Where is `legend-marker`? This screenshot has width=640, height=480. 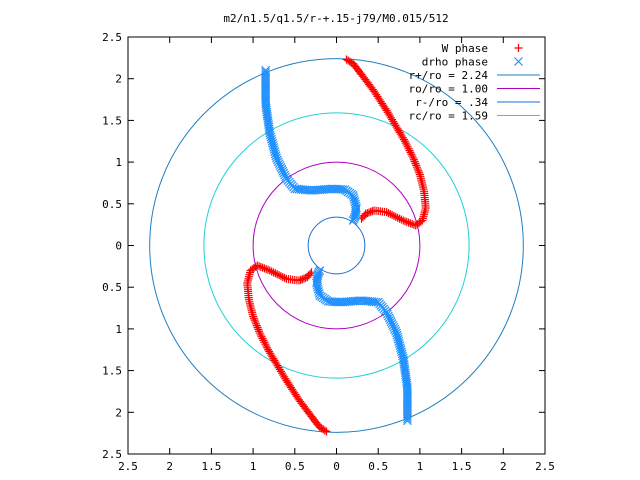 legend-marker is located at coordinates (518, 48).